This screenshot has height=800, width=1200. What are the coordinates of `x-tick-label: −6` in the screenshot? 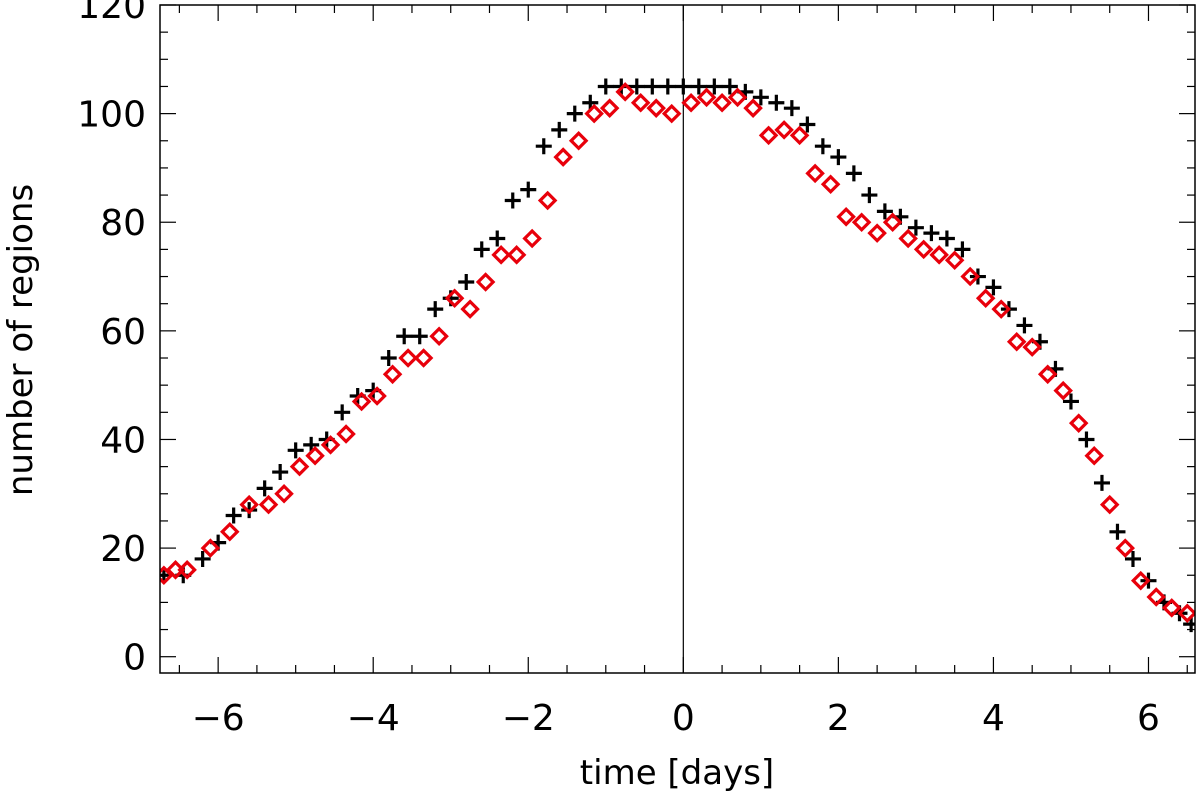 It's located at (218, 718).